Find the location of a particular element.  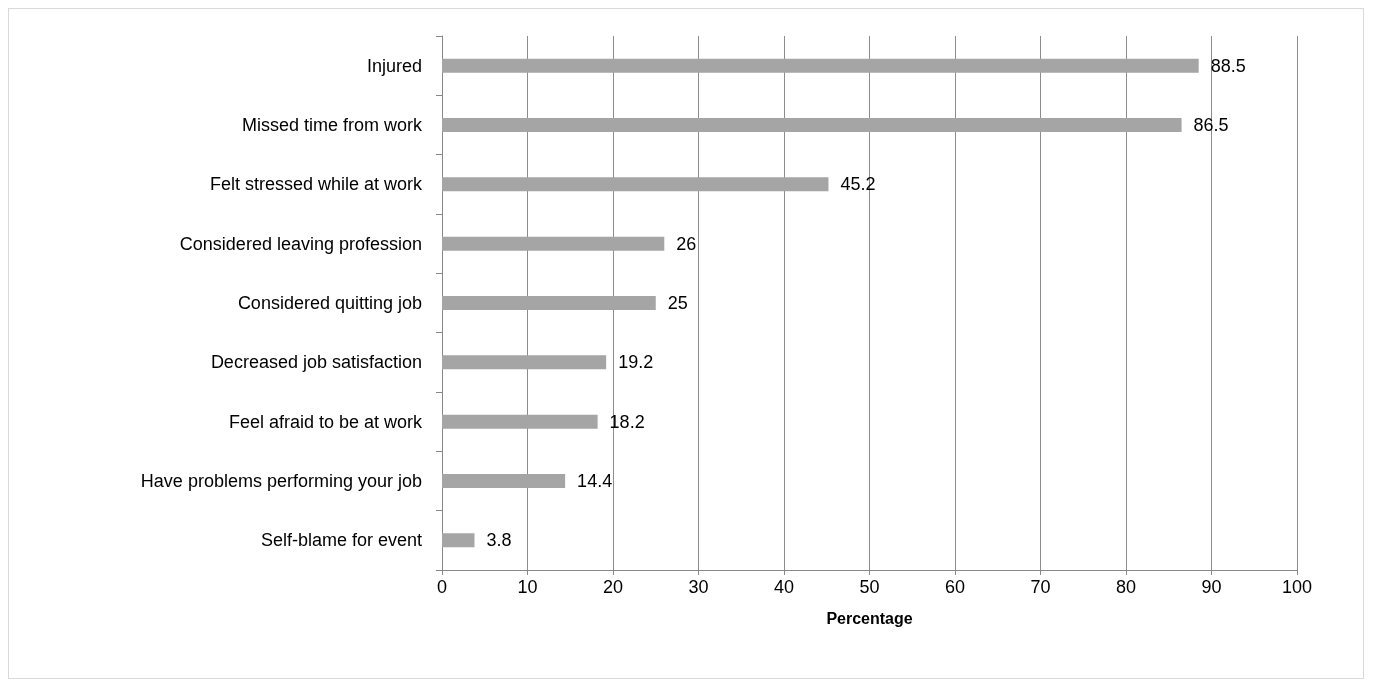

x-tick-label: 50 is located at coordinates (869, 587).